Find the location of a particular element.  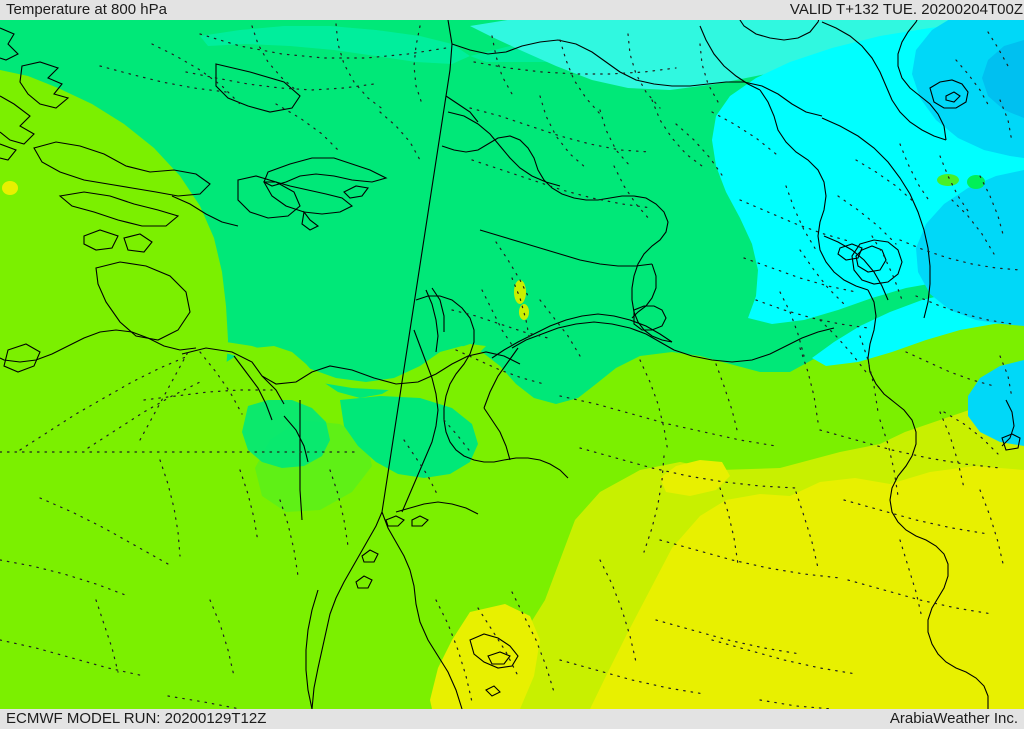

band-cyan-deep-ne2 is located at coordinates (970, 248).